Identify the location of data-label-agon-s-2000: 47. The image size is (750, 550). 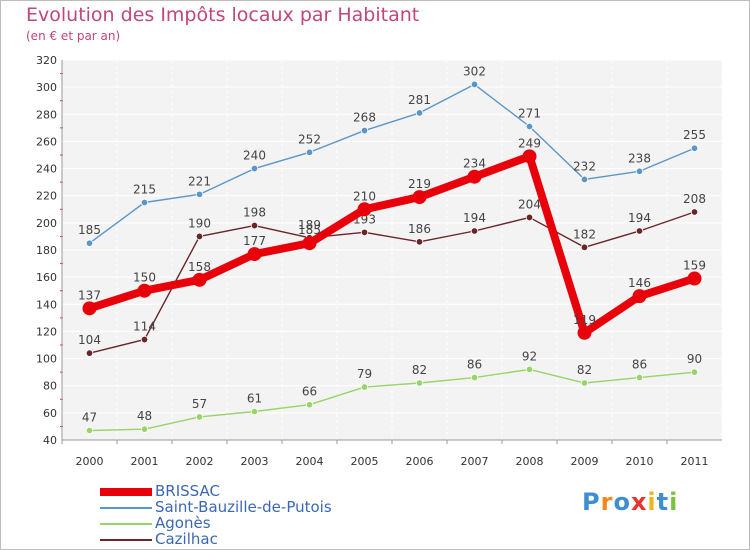
(89, 418).